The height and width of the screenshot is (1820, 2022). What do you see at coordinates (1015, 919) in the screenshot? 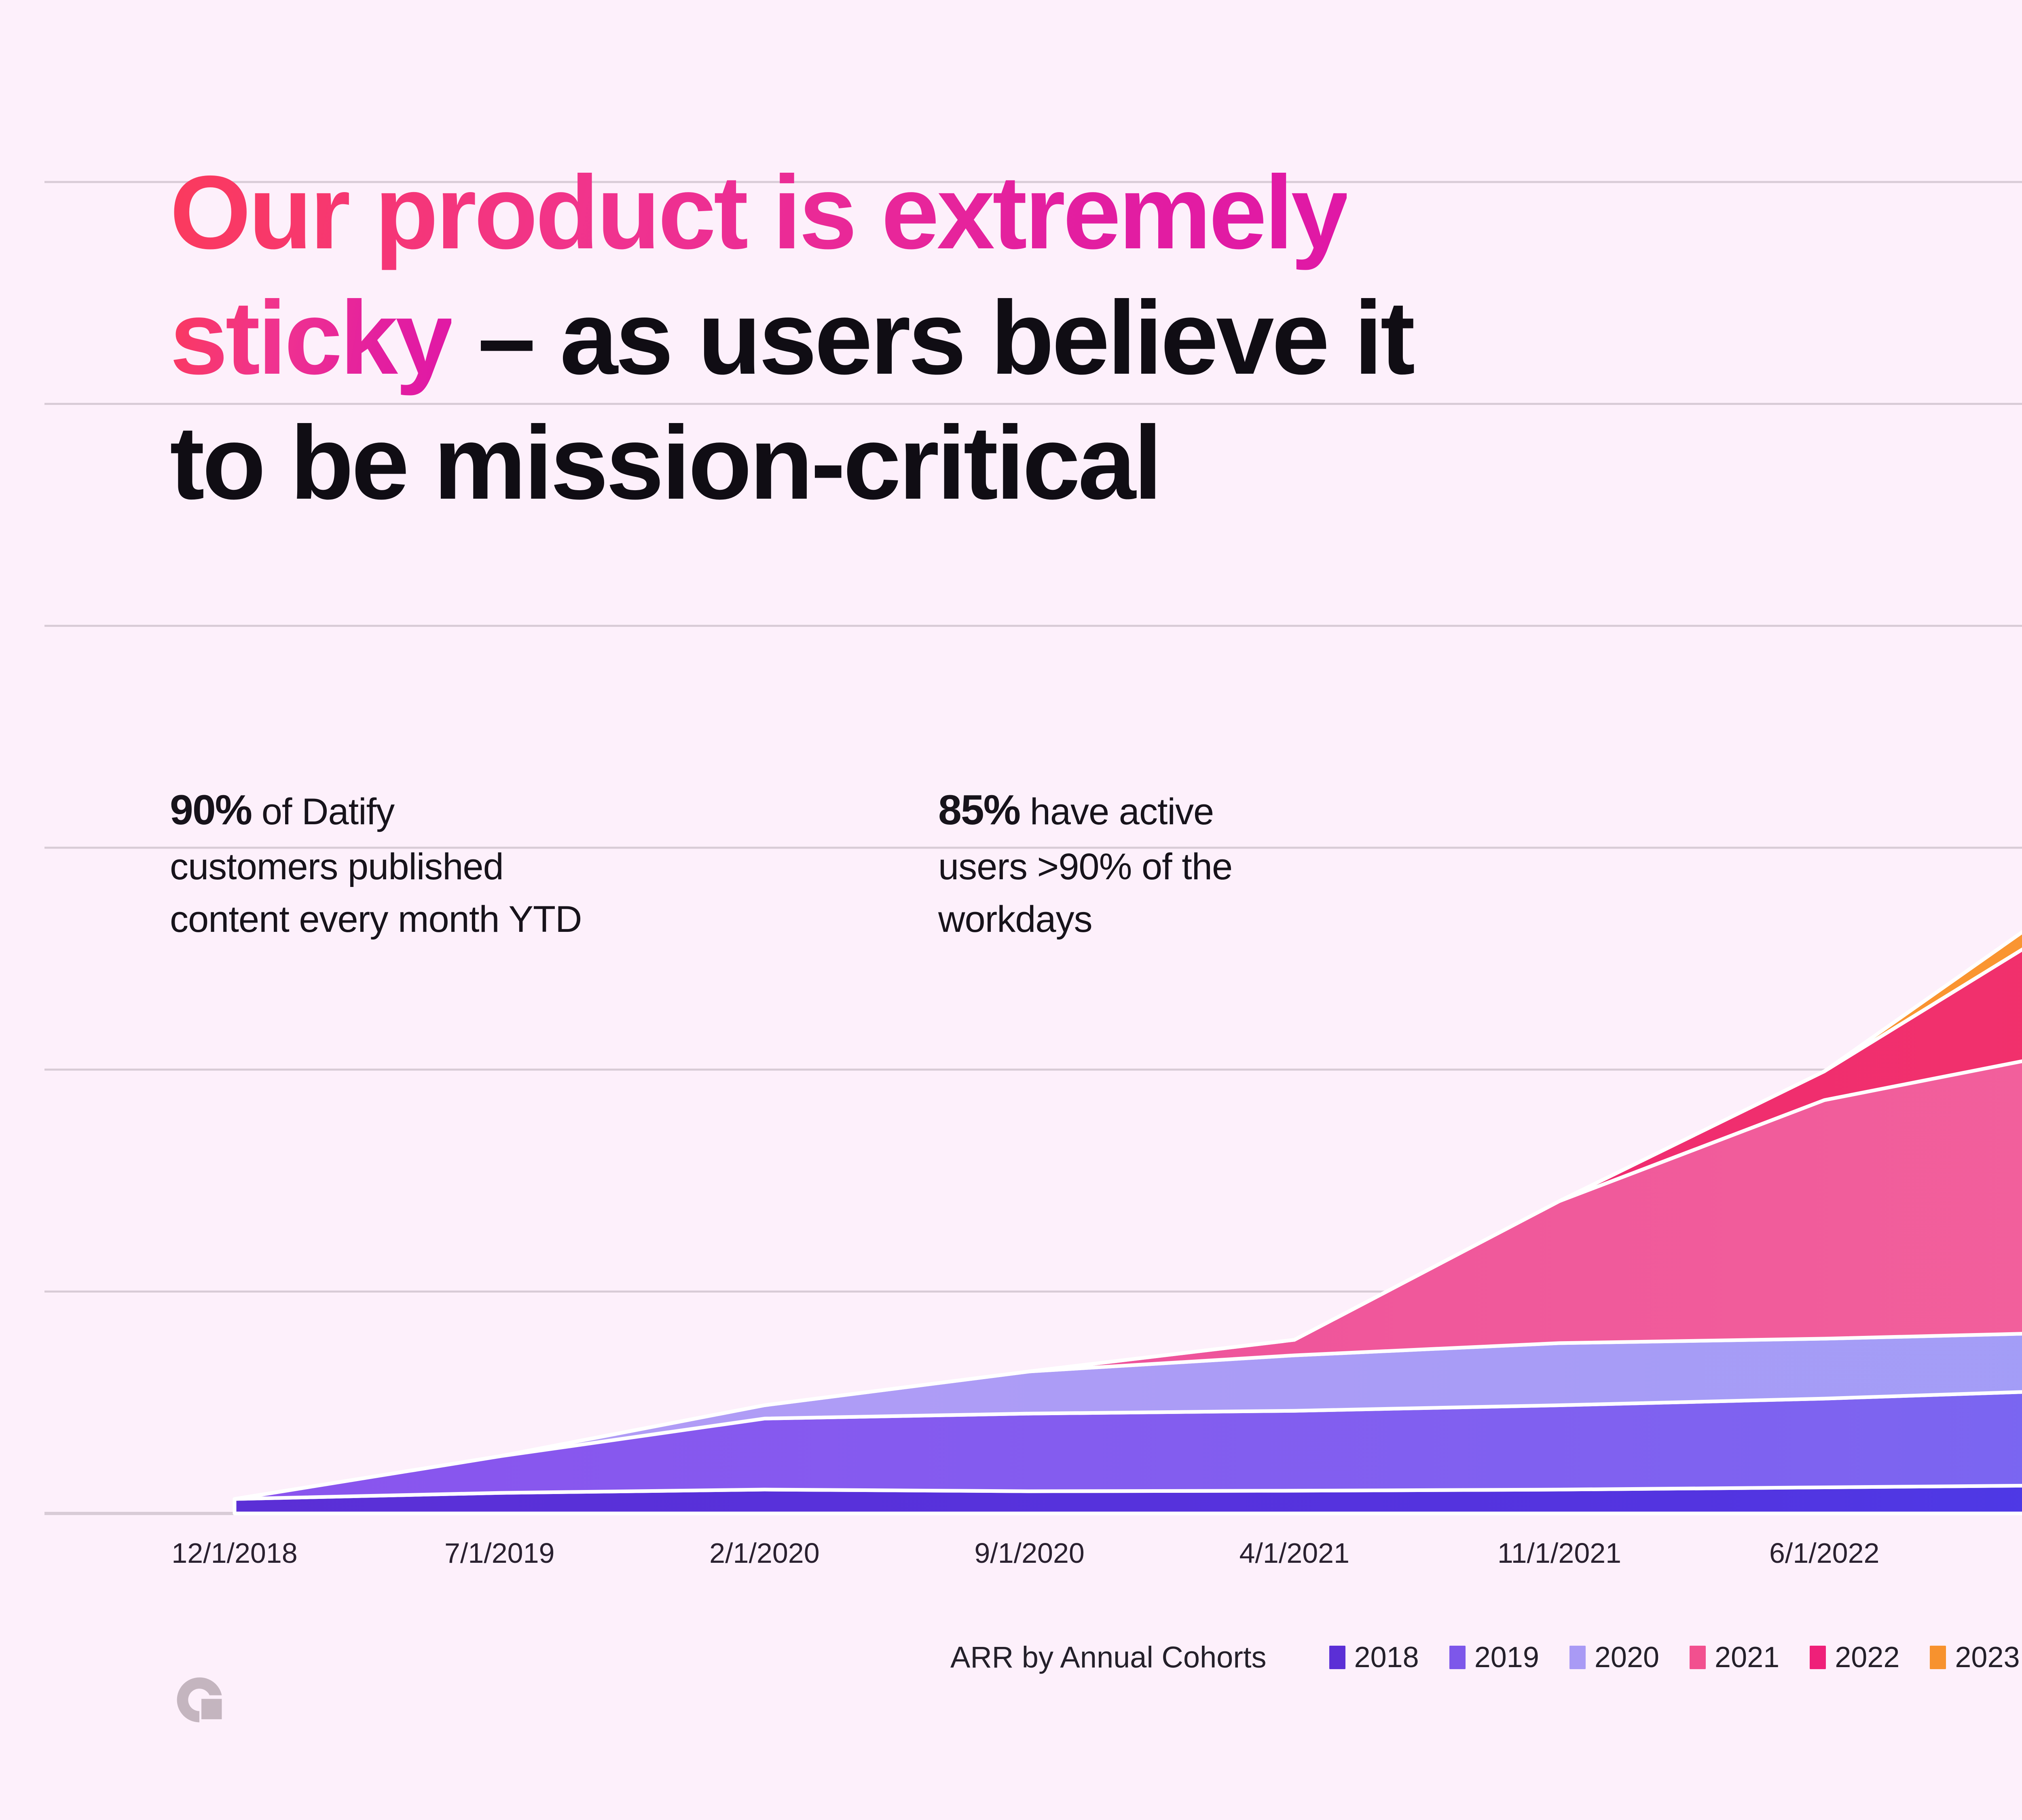
I see `stat-2-line3: workdays` at bounding box center [1015, 919].